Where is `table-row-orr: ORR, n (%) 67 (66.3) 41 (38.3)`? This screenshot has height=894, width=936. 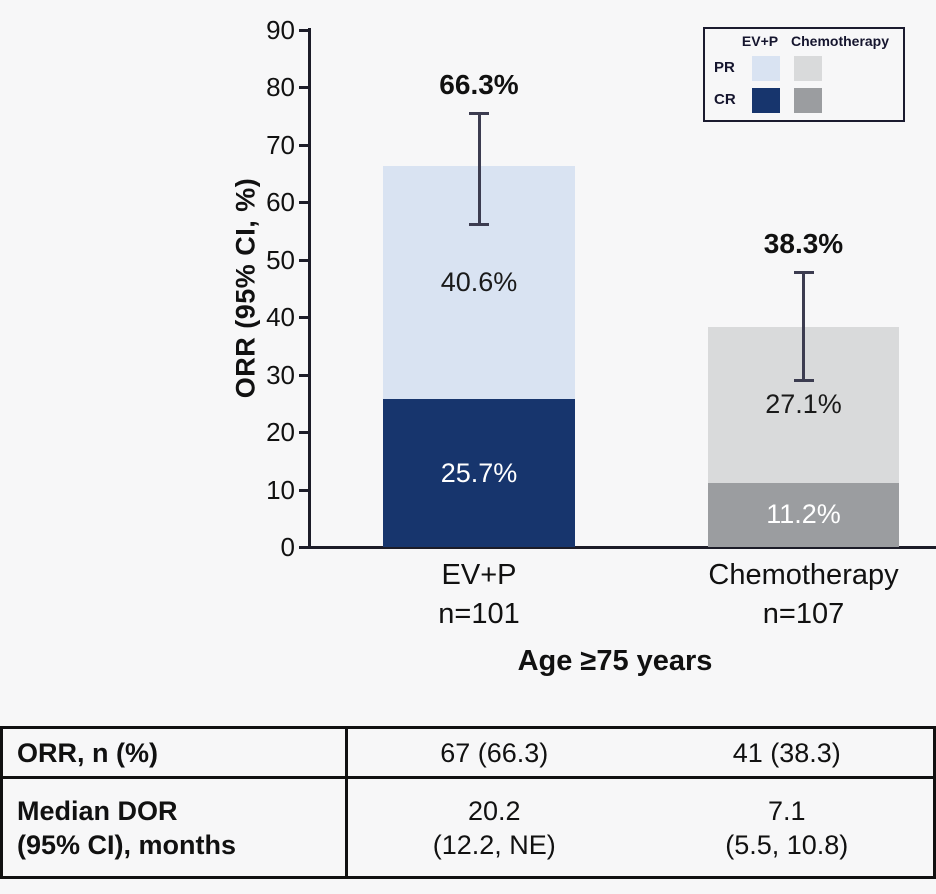 table-row-orr: ORR, n (%) 67 (66.3) 41 (38.3) is located at coordinates (468, 752).